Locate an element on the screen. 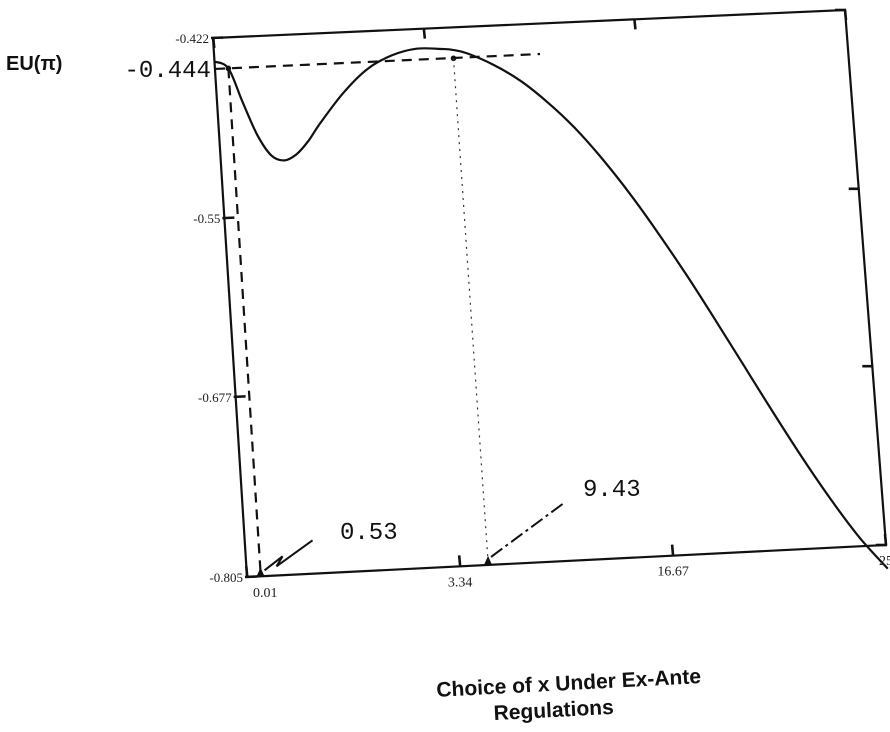 The width and height of the screenshot is (890, 732). y-tick-label: -0.677 is located at coordinates (215, 397).